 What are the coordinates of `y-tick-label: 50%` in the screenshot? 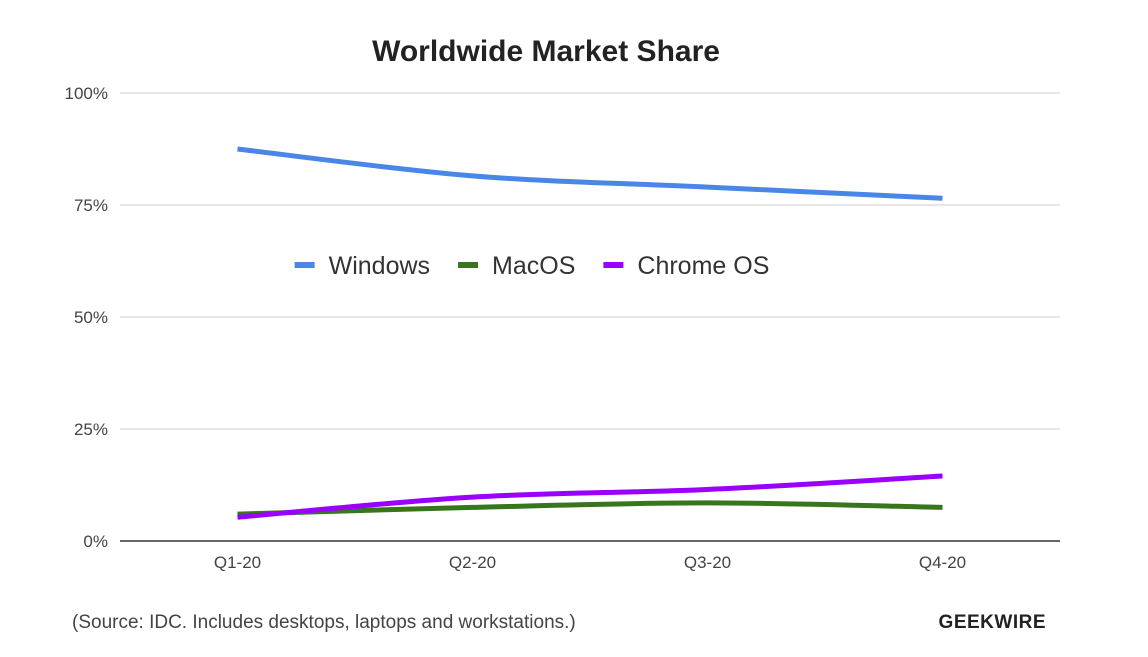 It's located at (91, 317).